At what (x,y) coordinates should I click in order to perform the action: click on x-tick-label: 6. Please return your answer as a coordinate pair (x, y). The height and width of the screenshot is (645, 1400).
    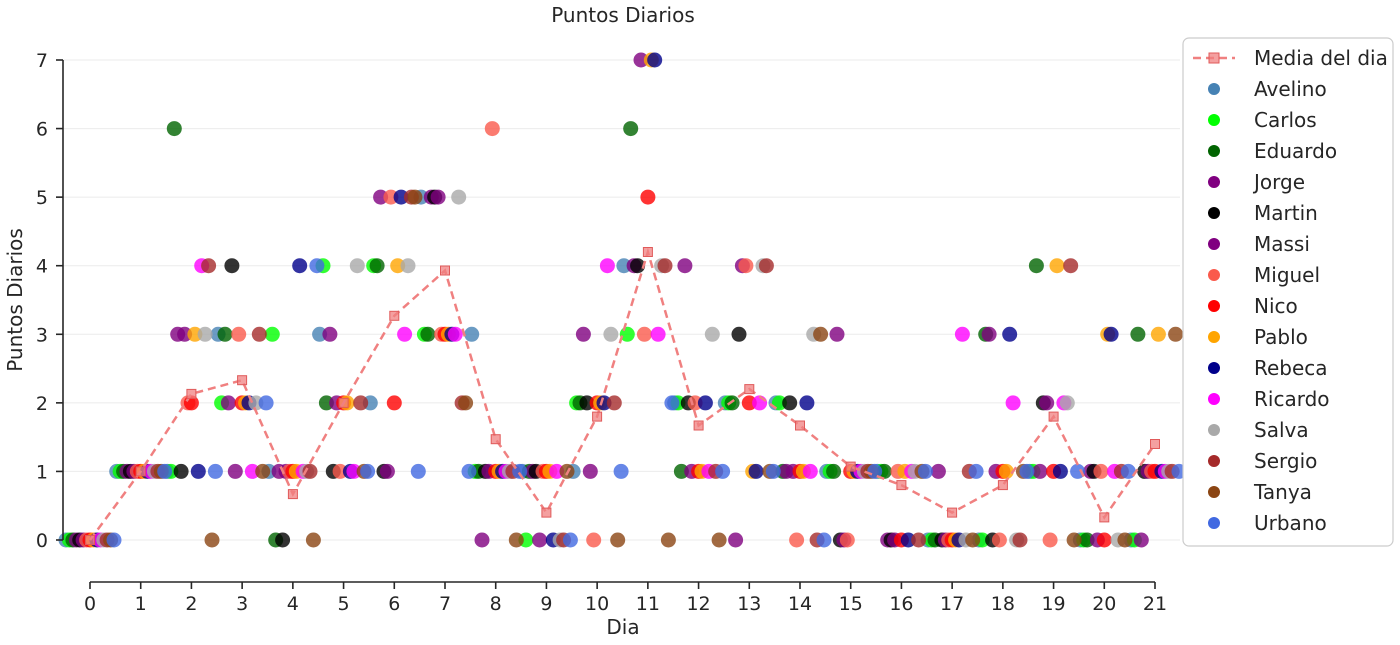
    Looking at the image, I should click on (394, 604).